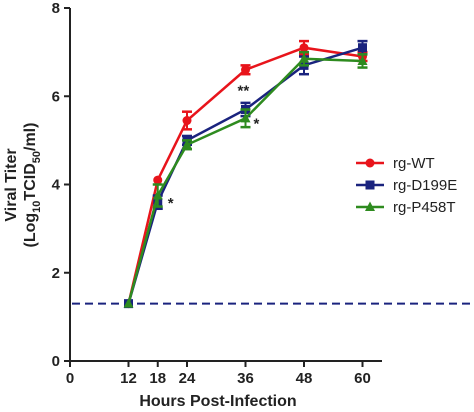  I want to click on legend: rg-WT rg-D199E rg-P458T, so click(406, 185).